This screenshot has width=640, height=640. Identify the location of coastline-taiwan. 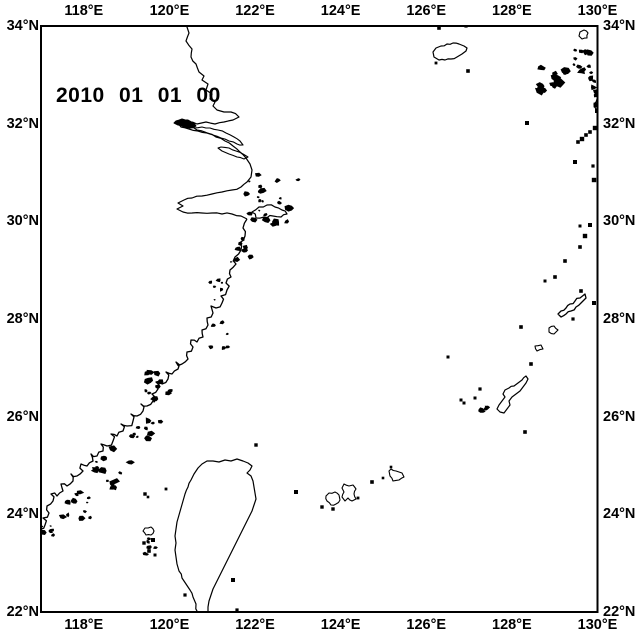
(215, 535).